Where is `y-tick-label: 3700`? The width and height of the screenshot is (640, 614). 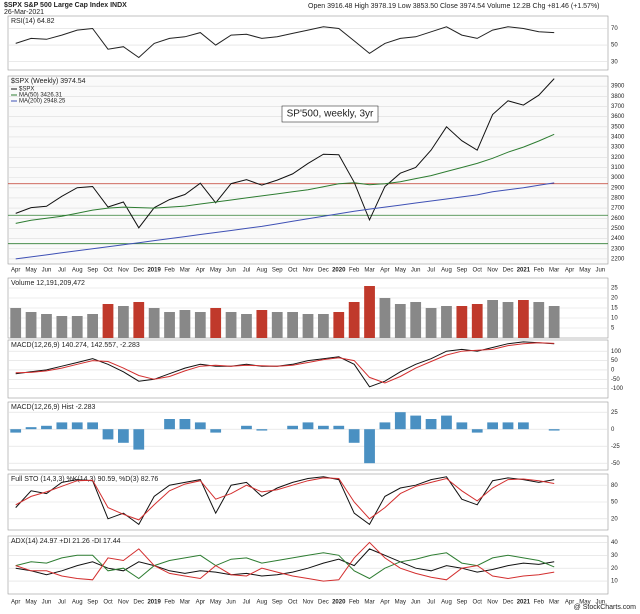 y-tick-label: 3700 is located at coordinates (618, 107).